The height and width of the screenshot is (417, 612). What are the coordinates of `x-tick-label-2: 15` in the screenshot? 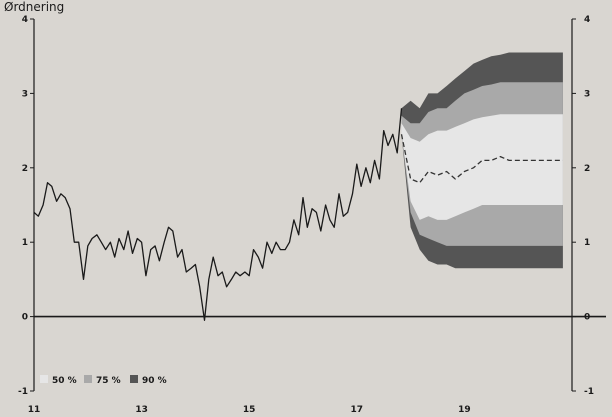 It's located at (249, 410).